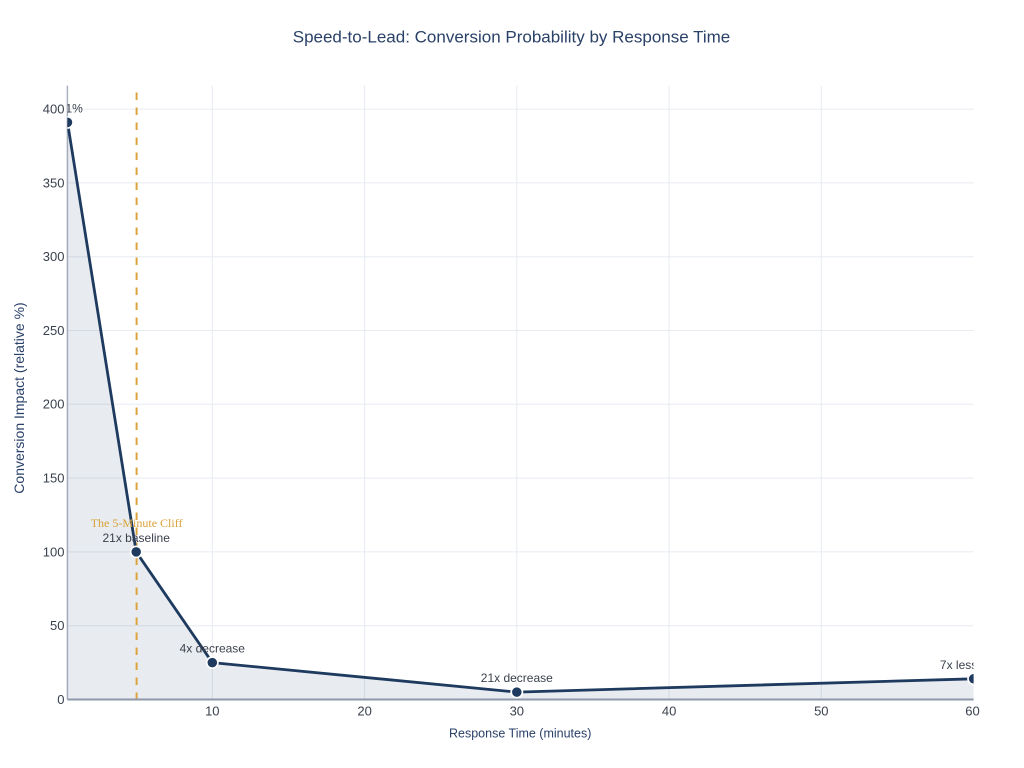  I want to click on svg-text: Conversion Impact (relative %), so click(19, 397).